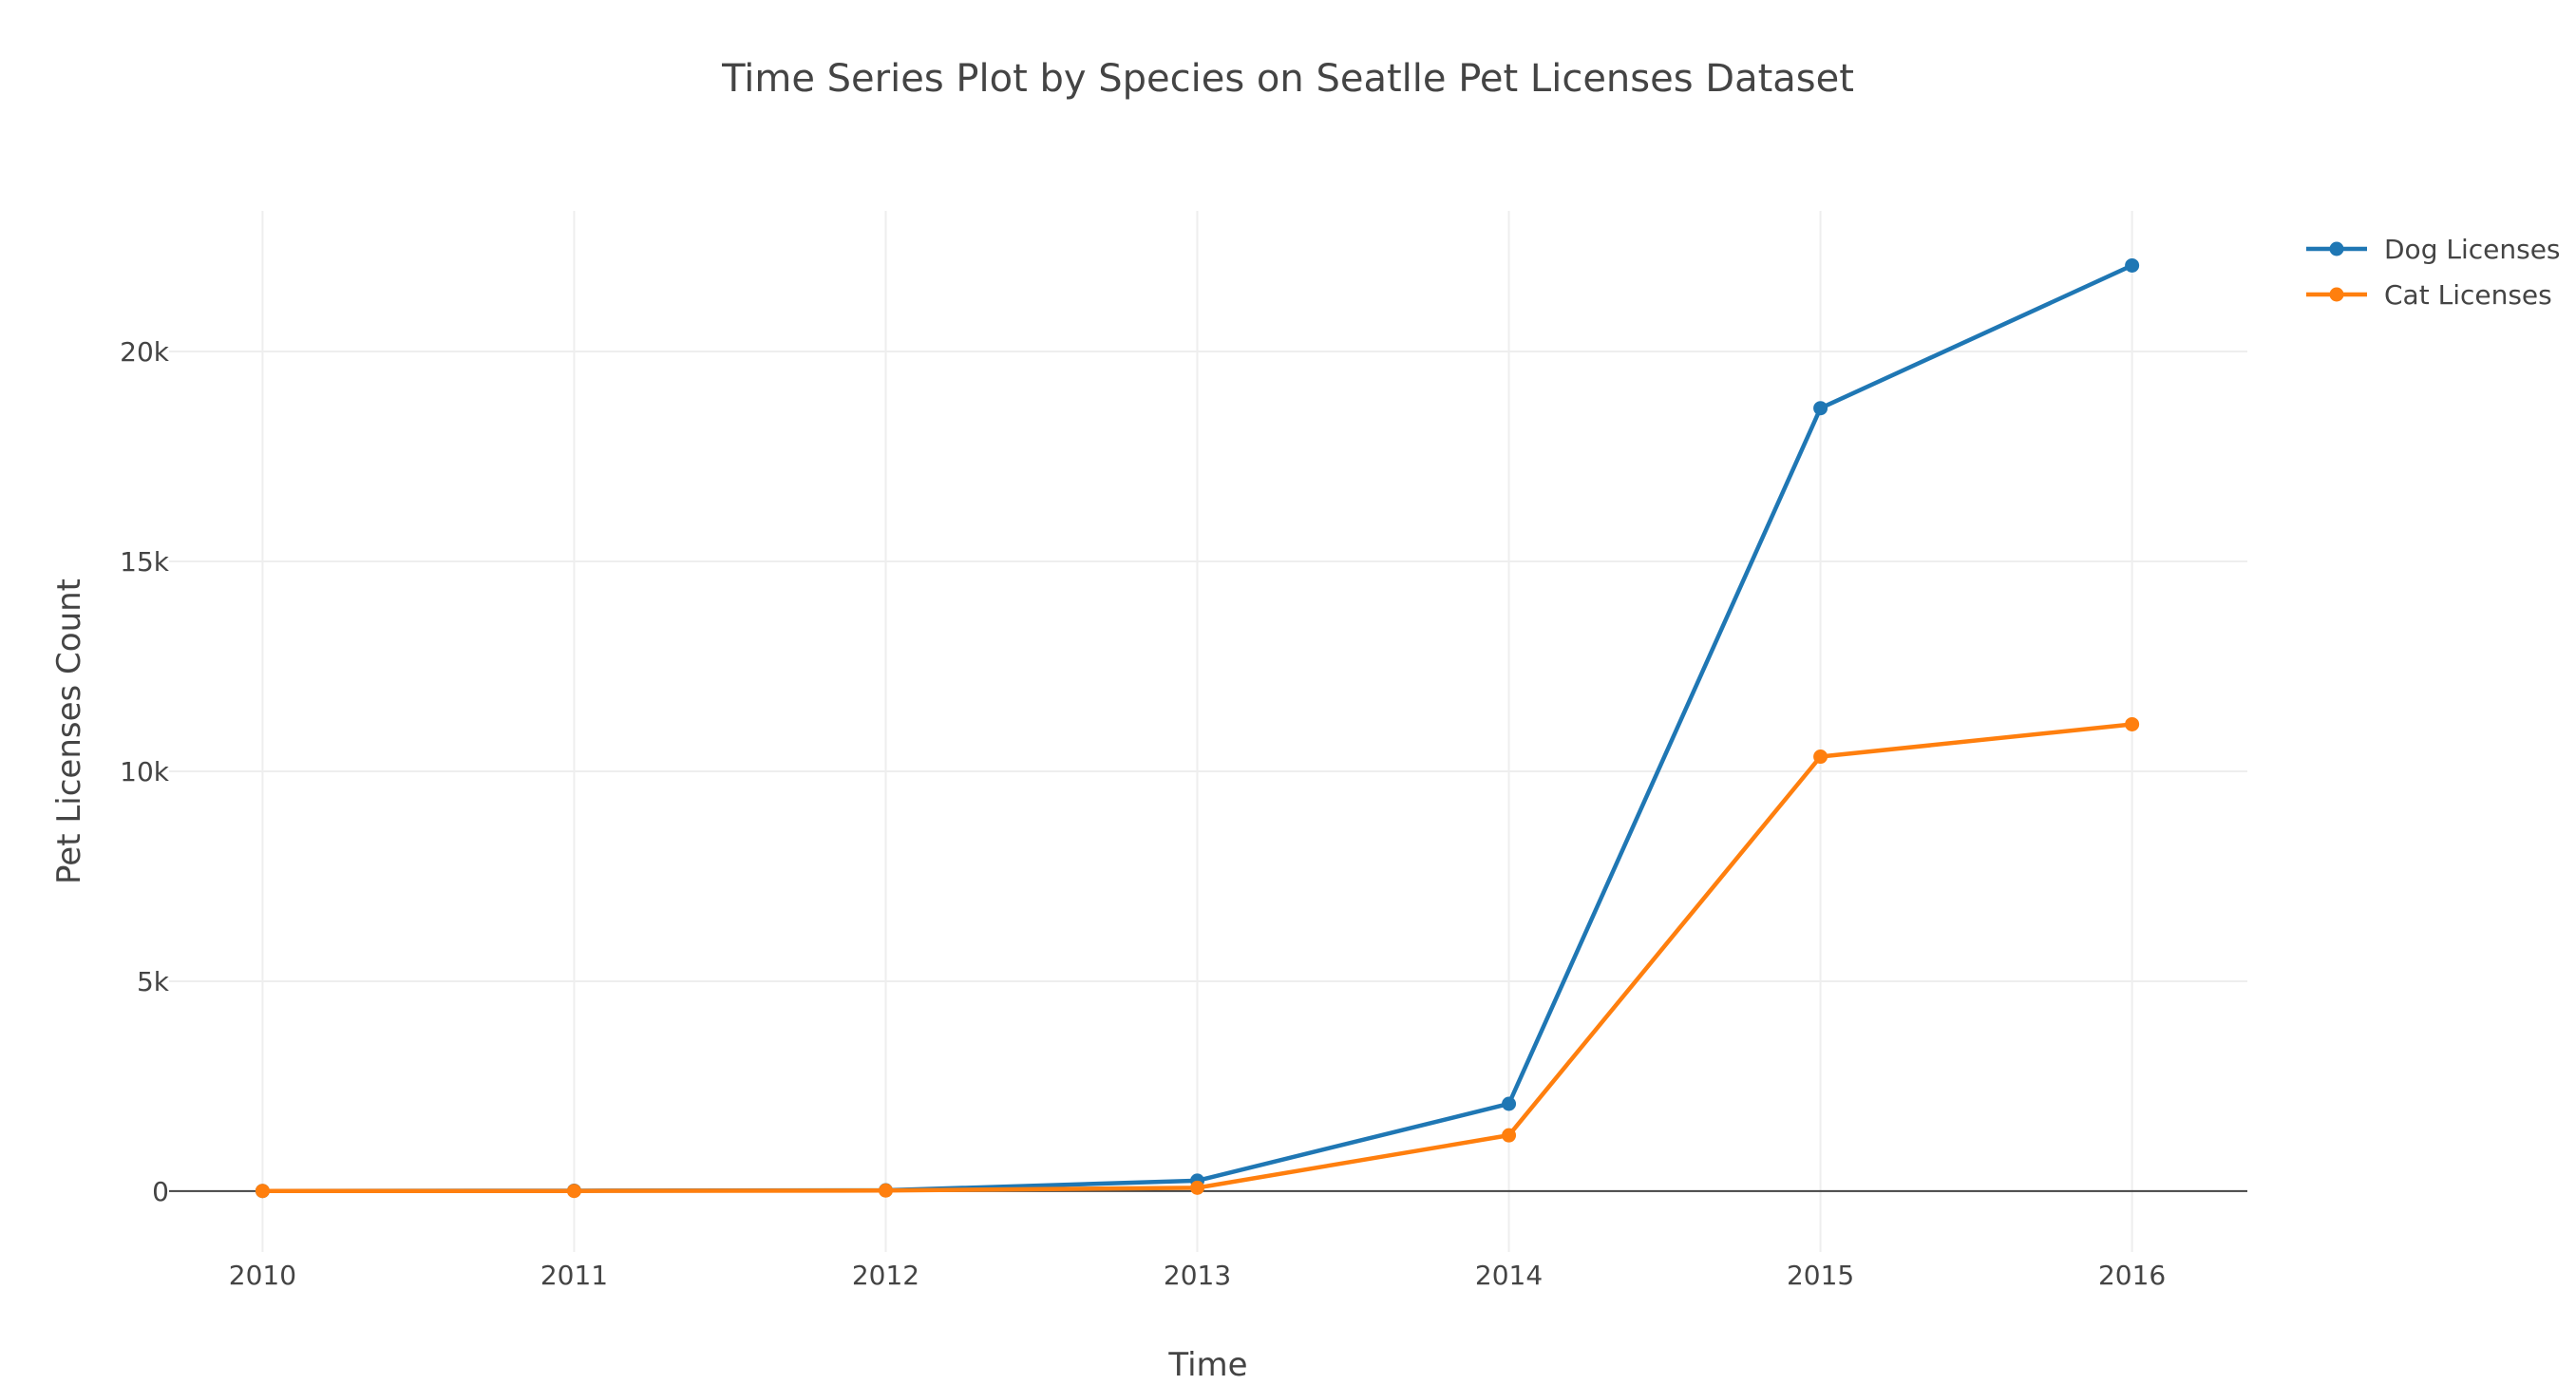 This screenshot has width=2576, height=1385. Describe the element at coordinates (153, 981) in the screenshot. I see `y-tick-label: 5k` at that location.